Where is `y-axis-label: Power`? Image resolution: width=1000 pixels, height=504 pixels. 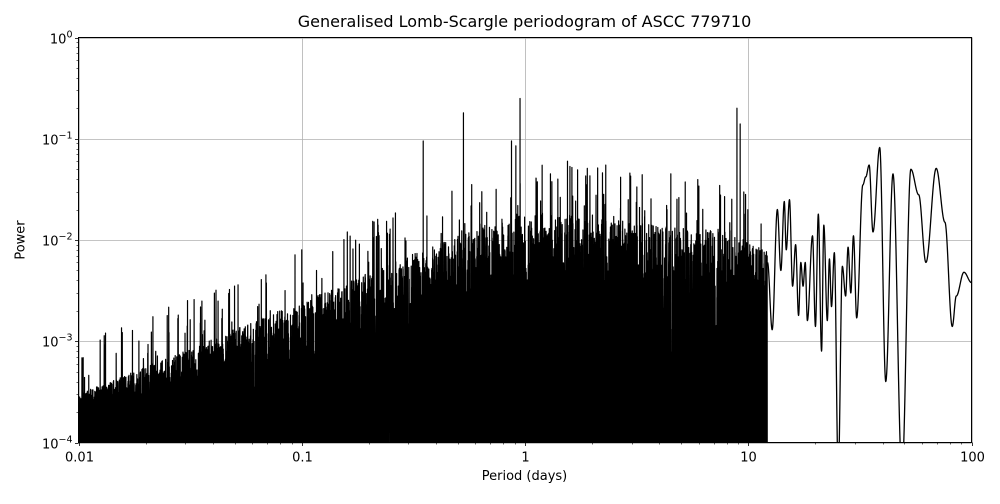
y-axis-label: Power is located at coordinates (21, 240).